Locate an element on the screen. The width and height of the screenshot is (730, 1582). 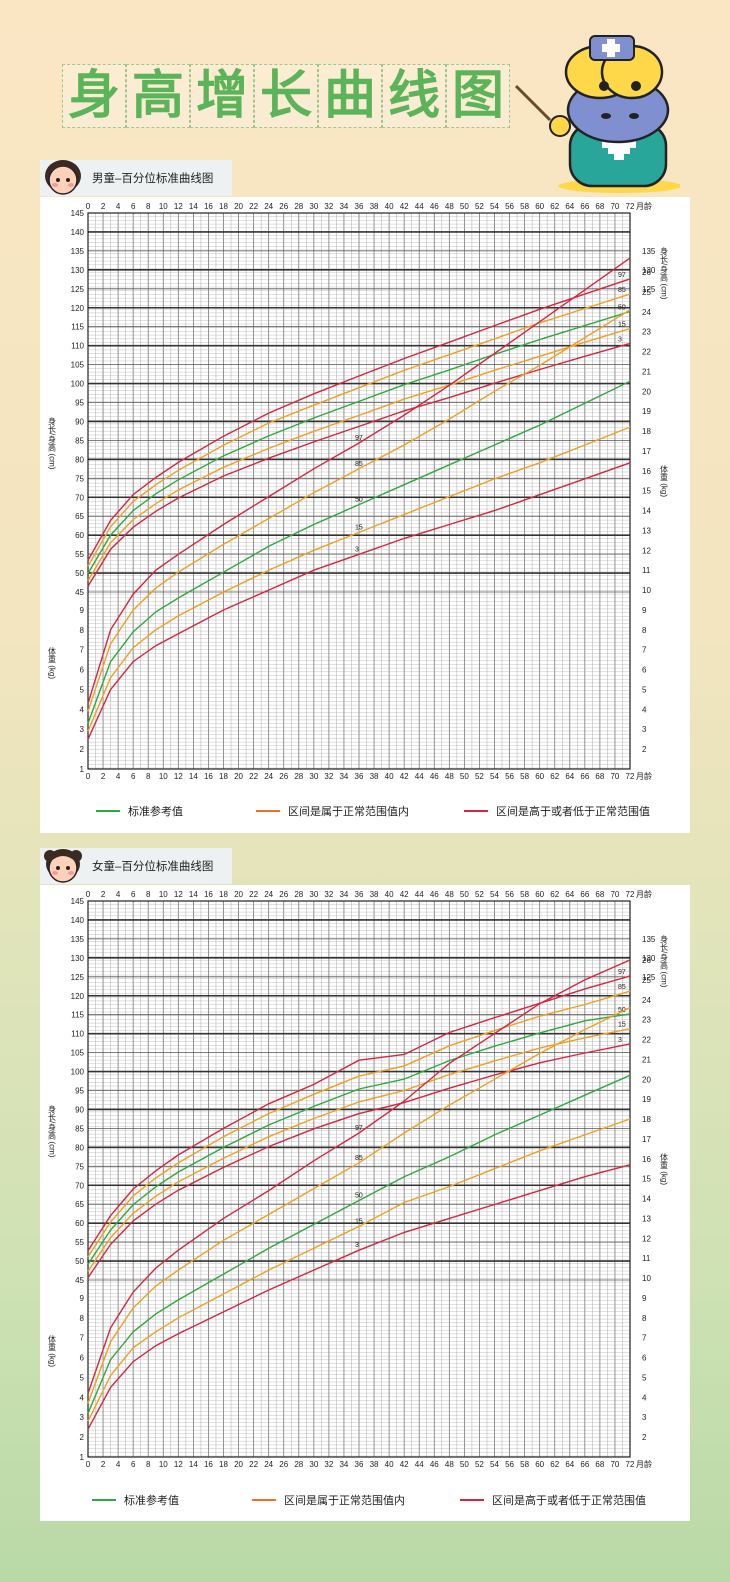
x-tick-label-top: 18 is located at coordinates (223, 894).